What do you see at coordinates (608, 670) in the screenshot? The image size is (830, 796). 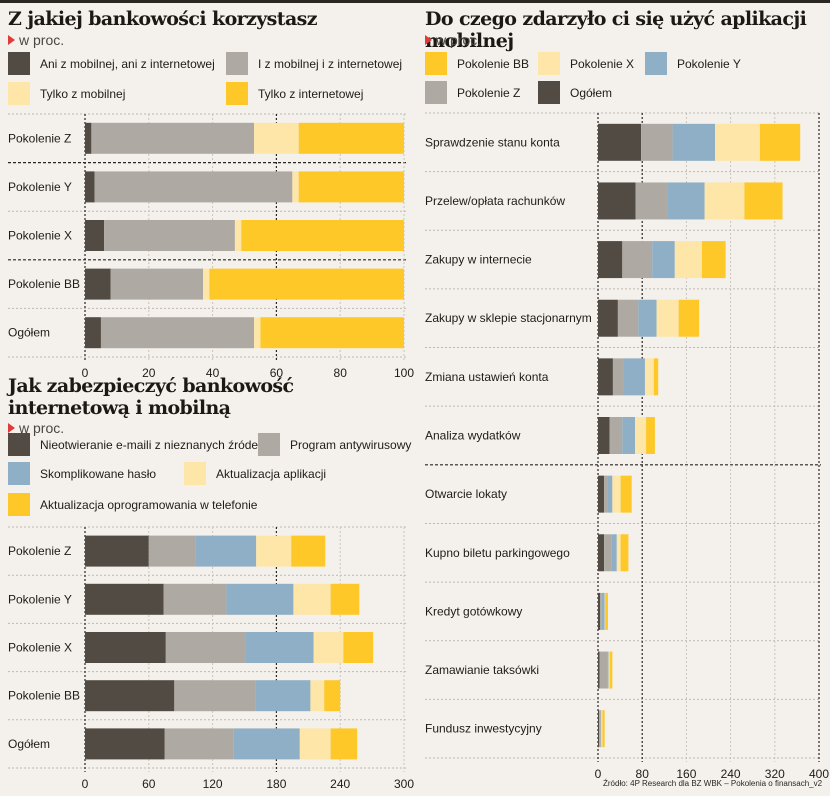 I see `bar-segment-zamawianie-taksowki-pokolenie-y` at bounding box center [608, 670].